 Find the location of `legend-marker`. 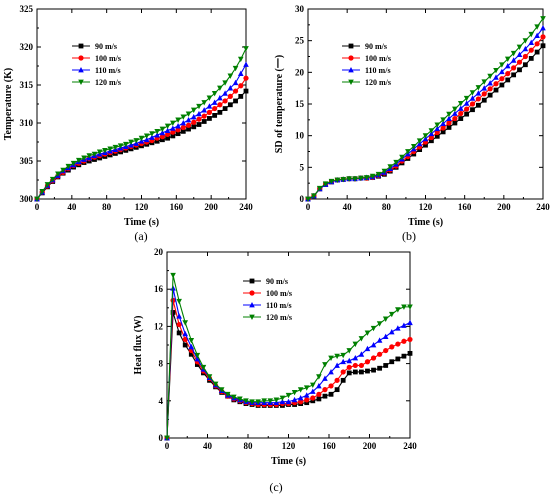

legend-marker is located at coordinates (351, 82).